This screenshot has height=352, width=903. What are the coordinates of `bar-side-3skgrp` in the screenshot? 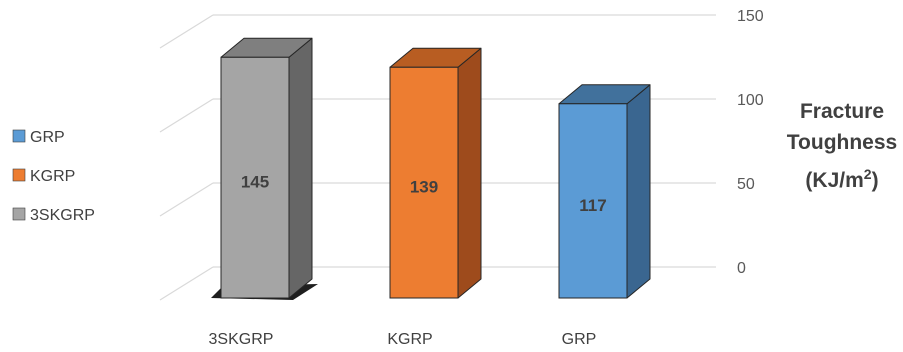 It's located at (300, 168).